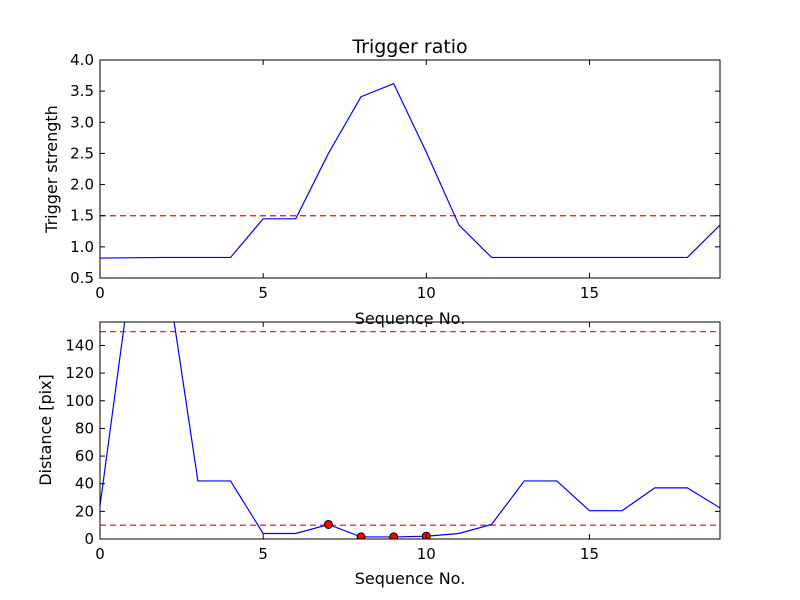 The image size is (800, 600). I want to click on y-tick-label: 2.0, so click(82, 185).